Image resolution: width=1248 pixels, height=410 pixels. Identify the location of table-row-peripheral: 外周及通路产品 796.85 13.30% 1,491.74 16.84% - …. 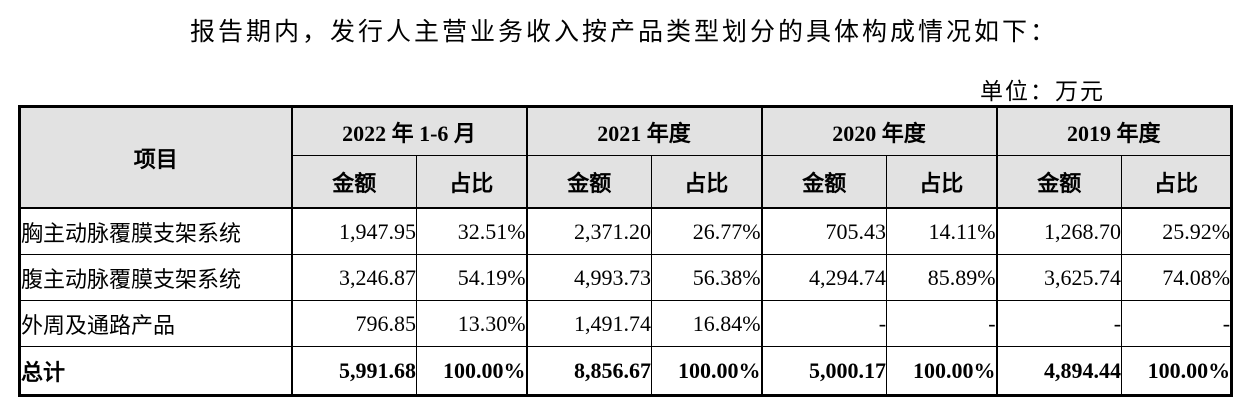
(626, 323).